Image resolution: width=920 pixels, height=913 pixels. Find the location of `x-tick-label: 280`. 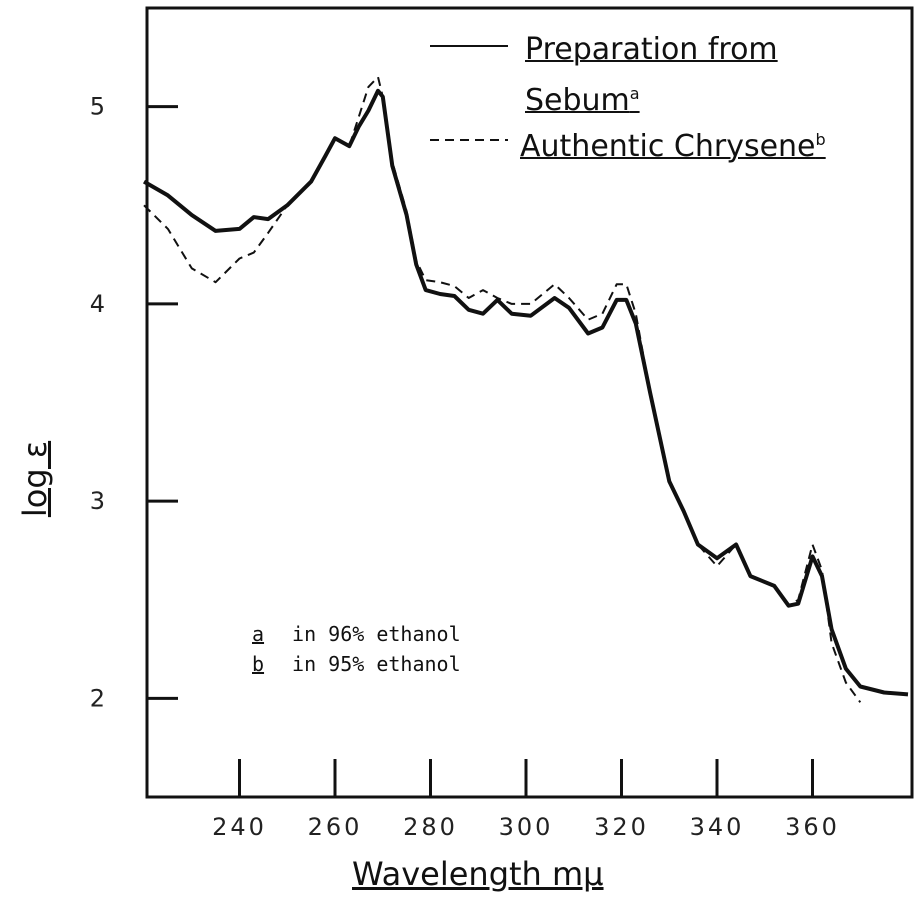

x-tick-label: 280 is located at coordinates (430, 827).